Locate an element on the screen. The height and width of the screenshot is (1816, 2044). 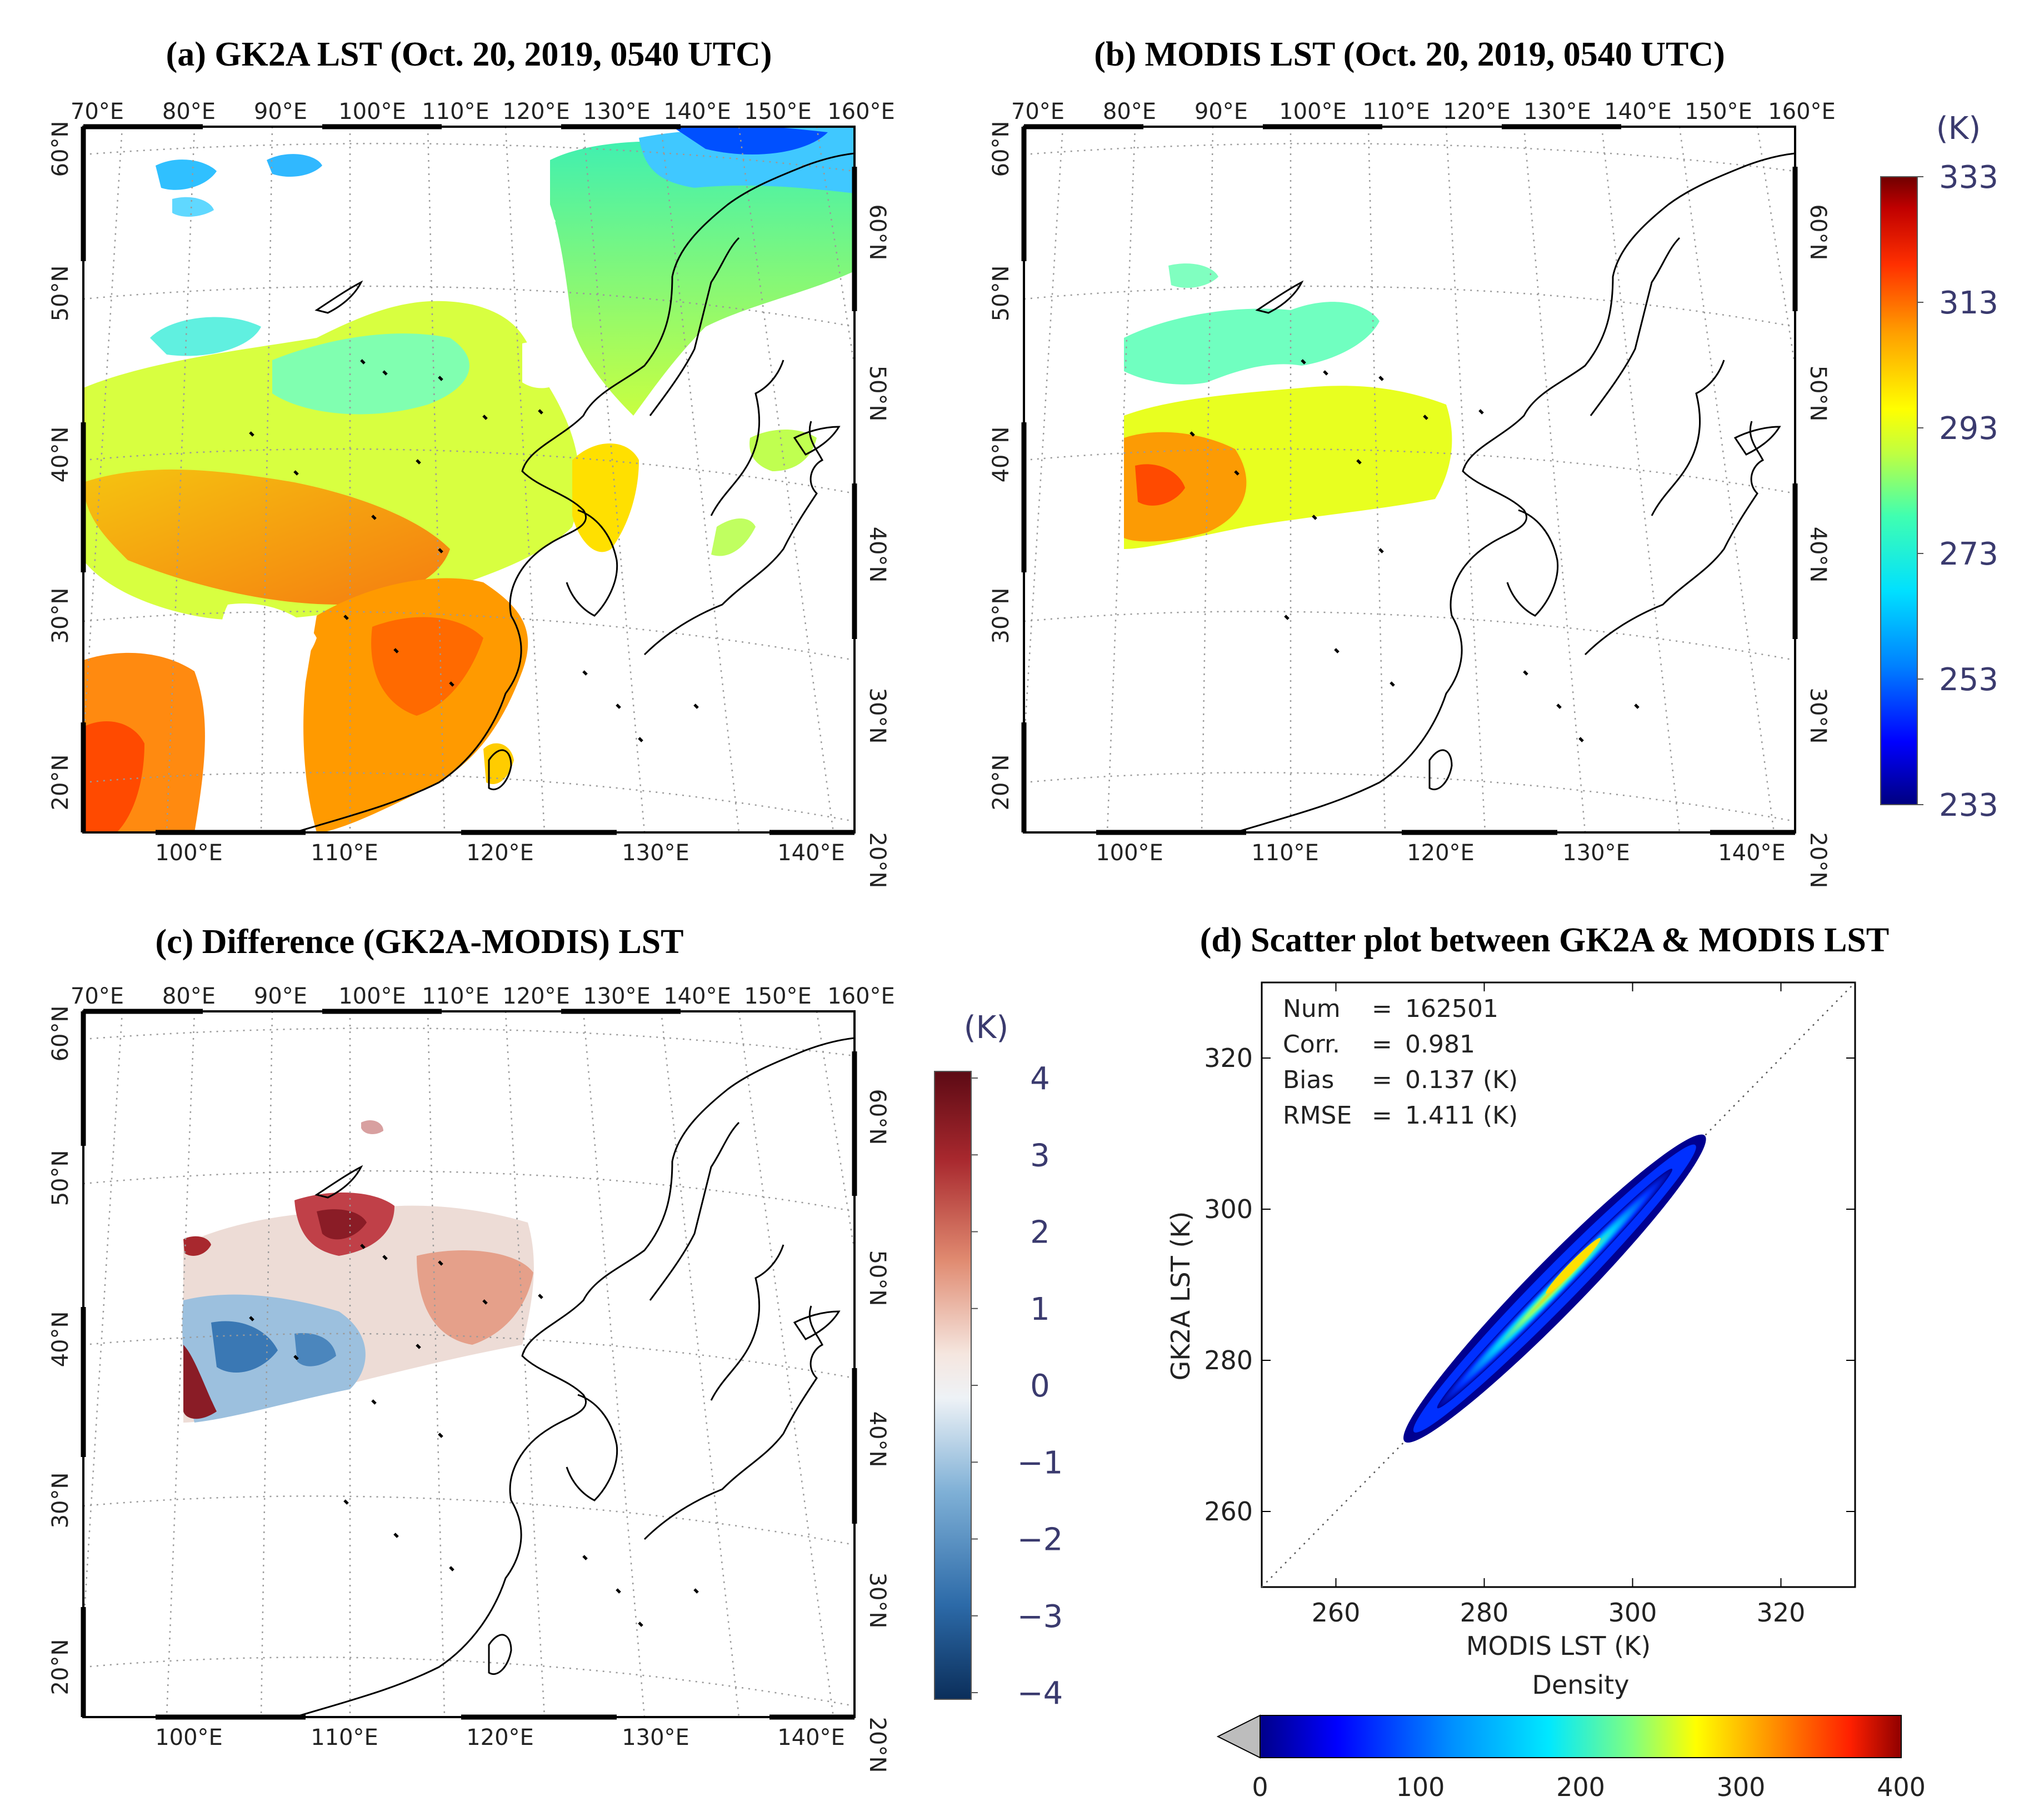
colorbar-diff-label: −4 is located at coordinates (1040, 1693).